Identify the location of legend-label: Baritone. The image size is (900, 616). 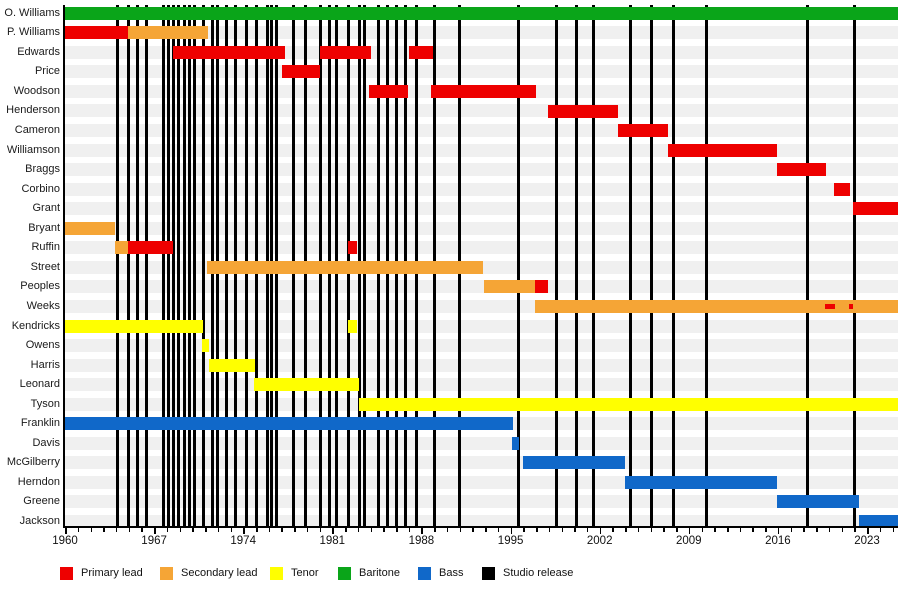
(379, 573).